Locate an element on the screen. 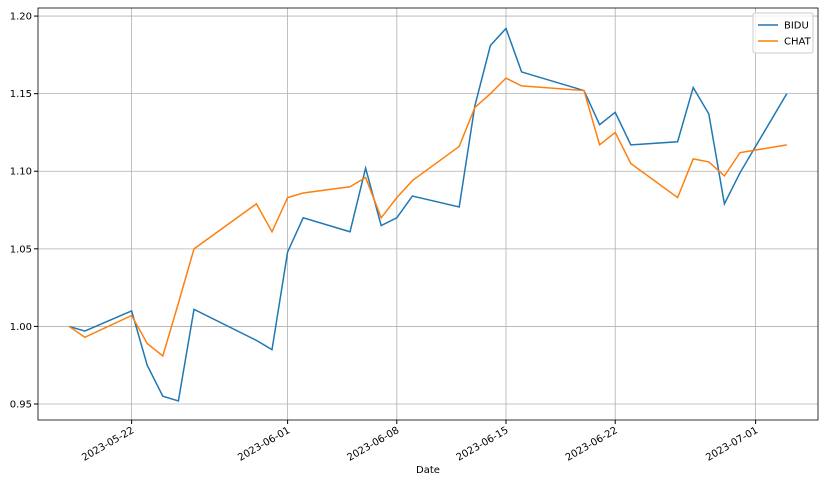 Image resolution: width=830 pixels, height=480 pixels. x-tick-label: 2023-06-15 is located at coordinates (483, 444).